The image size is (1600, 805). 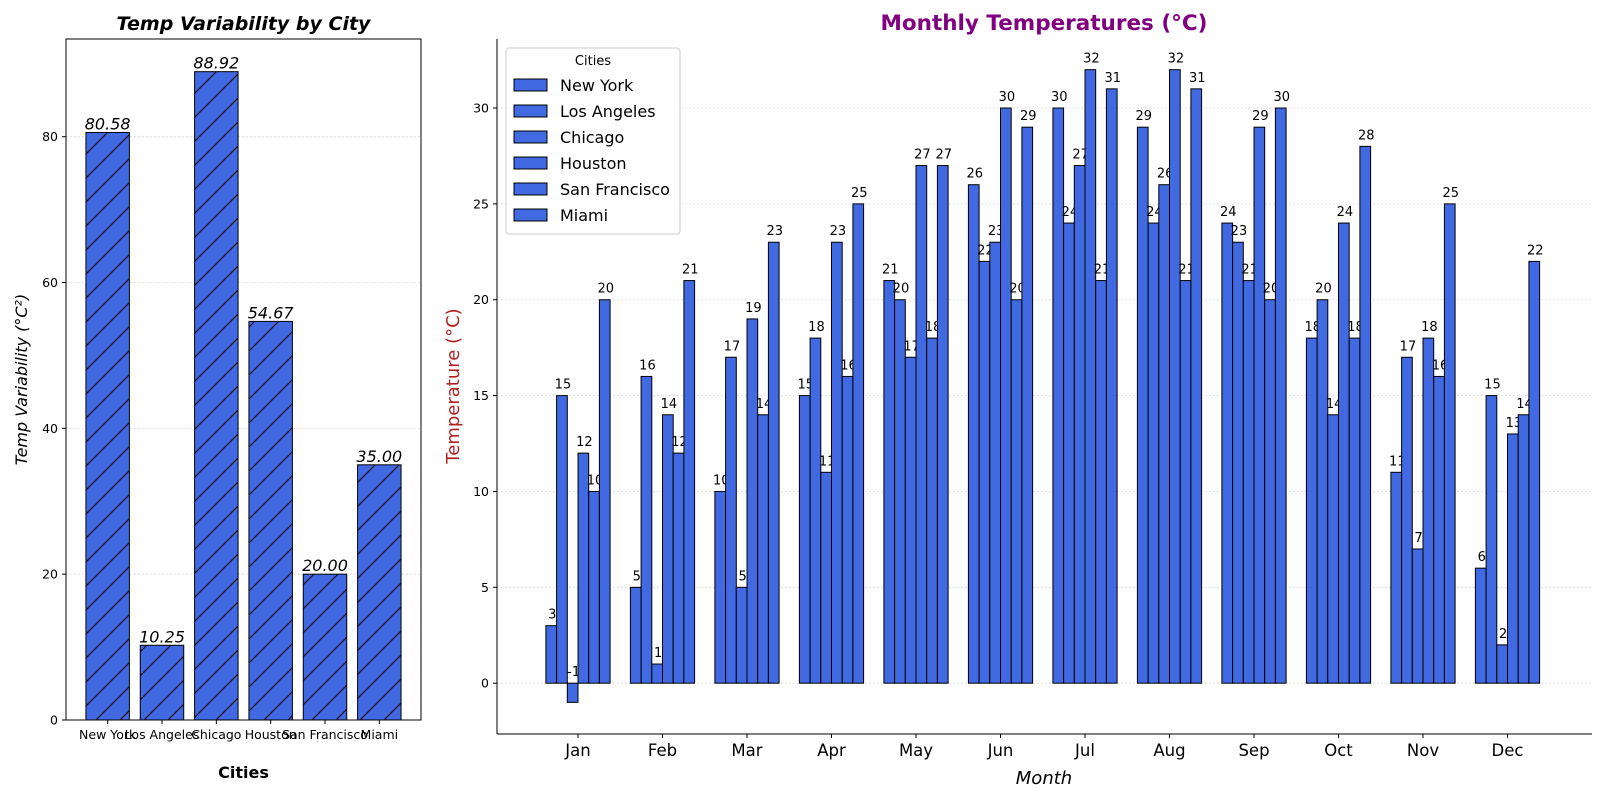 I want to click on right-bar-value-label: 31, so click(x=1197, y=78).